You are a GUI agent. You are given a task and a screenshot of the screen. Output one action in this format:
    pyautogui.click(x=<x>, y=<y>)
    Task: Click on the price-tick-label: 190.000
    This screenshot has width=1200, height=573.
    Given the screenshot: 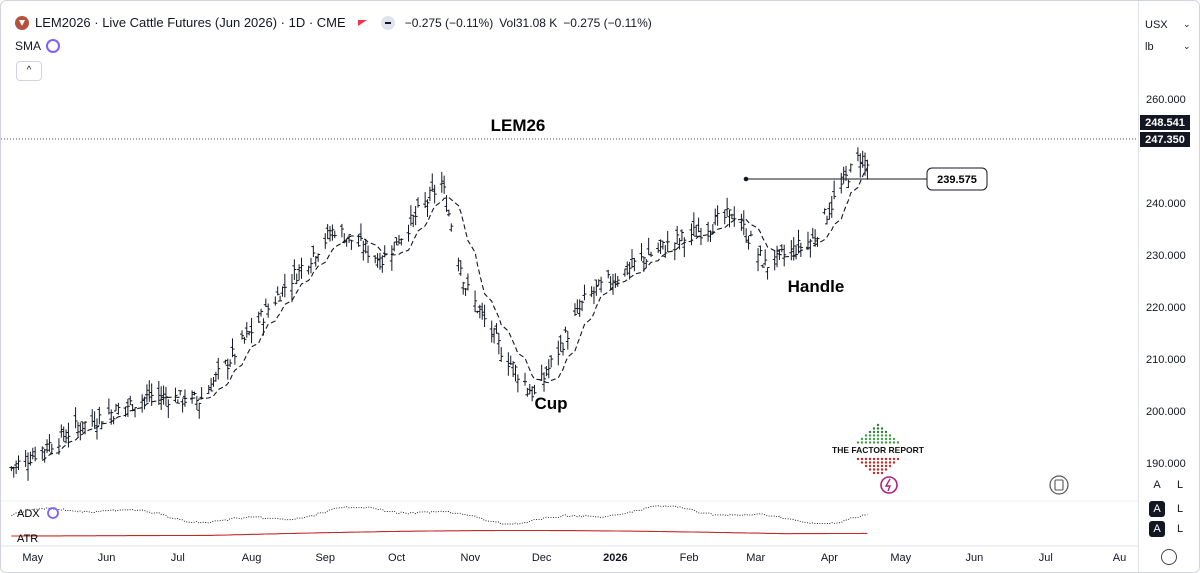 What is the action you would take?
    pyautogui.click(x=1166, y=464)
    